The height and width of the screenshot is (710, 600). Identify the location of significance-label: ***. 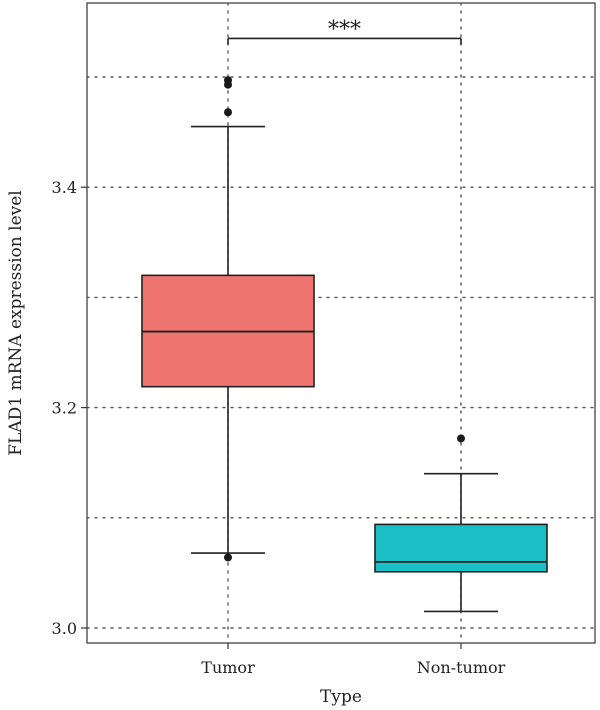
(344, 29).